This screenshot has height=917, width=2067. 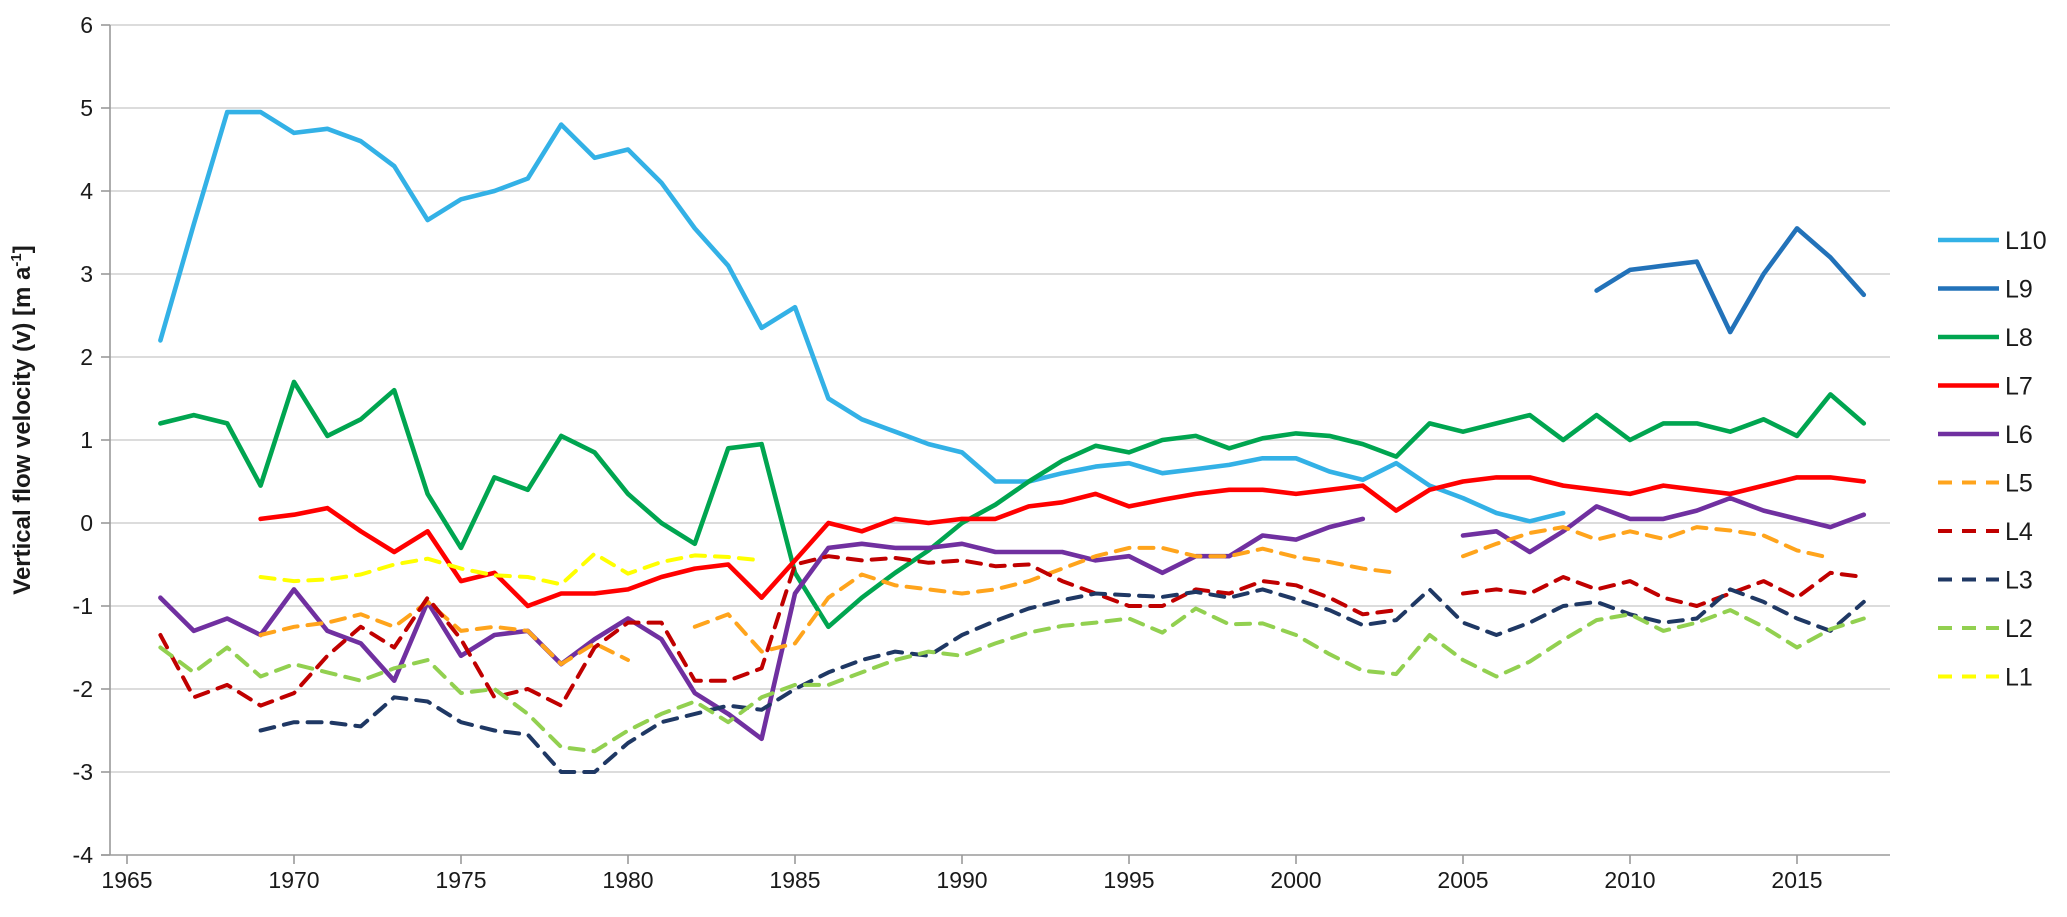 I want to click on y-tick-label: -2, so click(x=83, y=689).